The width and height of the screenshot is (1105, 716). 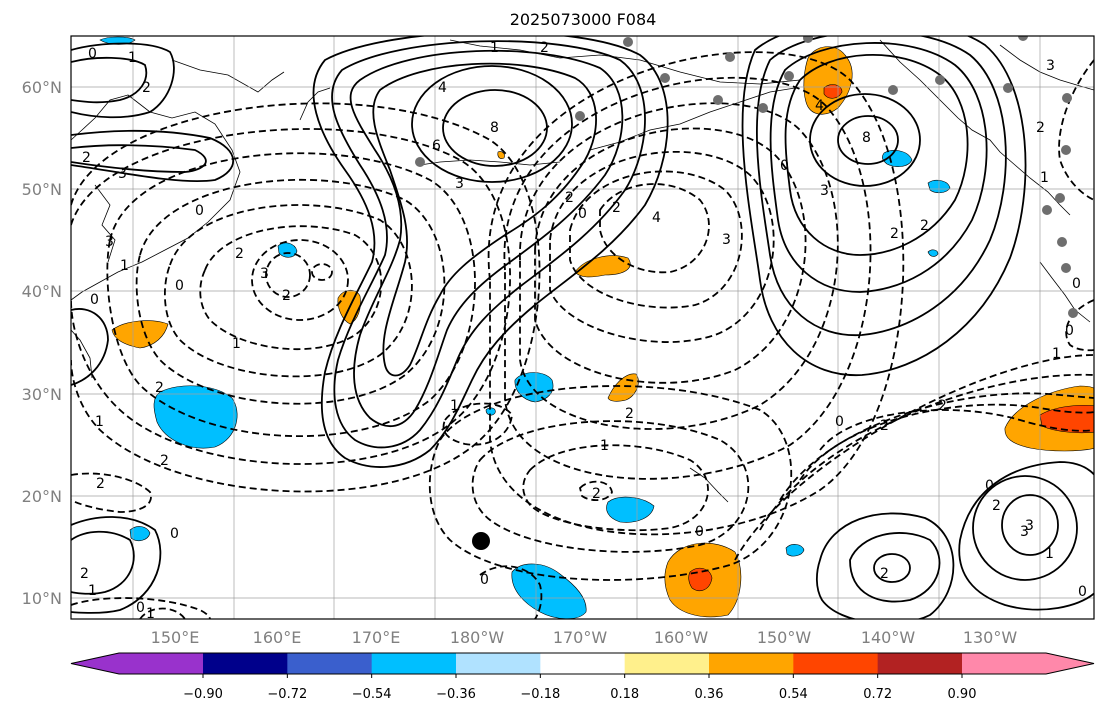 What do you see at coordinates (287, 694) in the screenshot?
I see `colorbar-tick-label: −0.72` at bounding box center [287, 694].